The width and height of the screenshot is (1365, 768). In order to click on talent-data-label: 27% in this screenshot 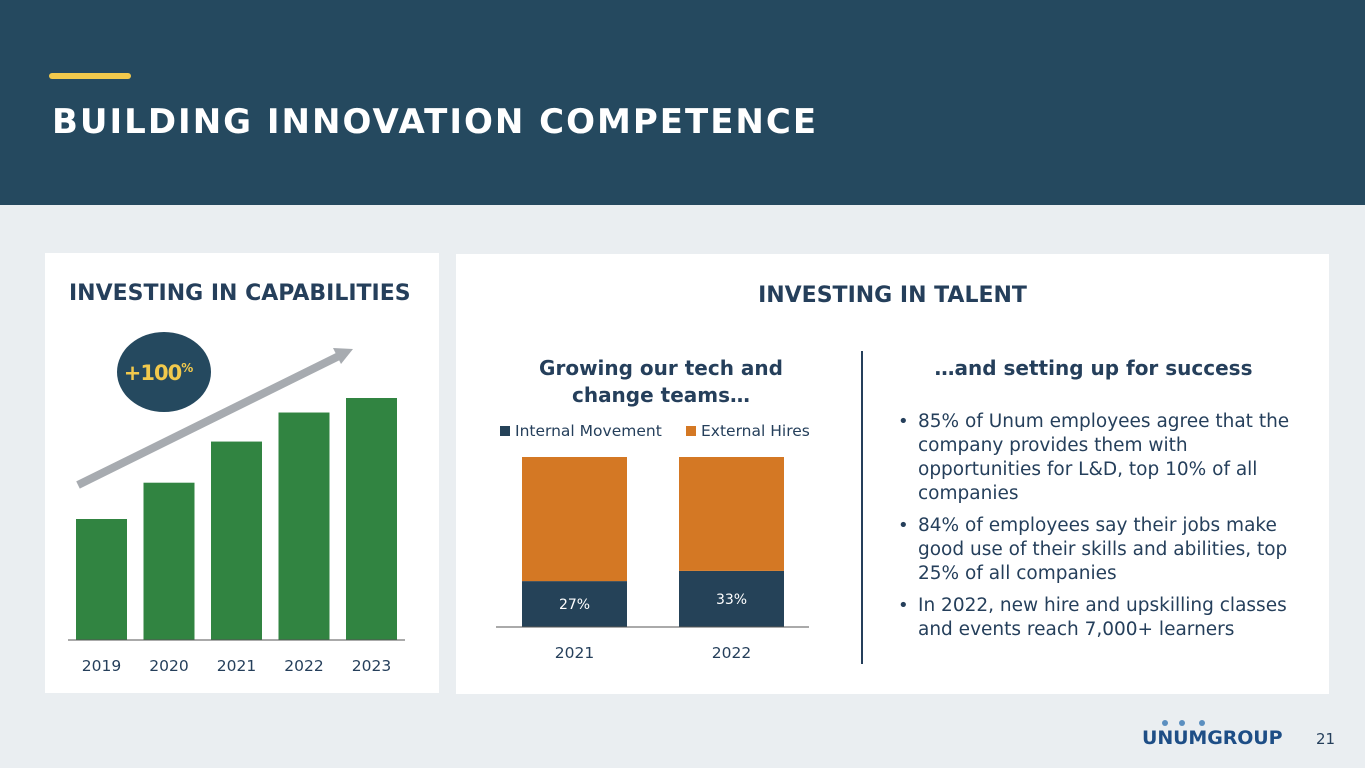, I will do `click(574, 605)`.